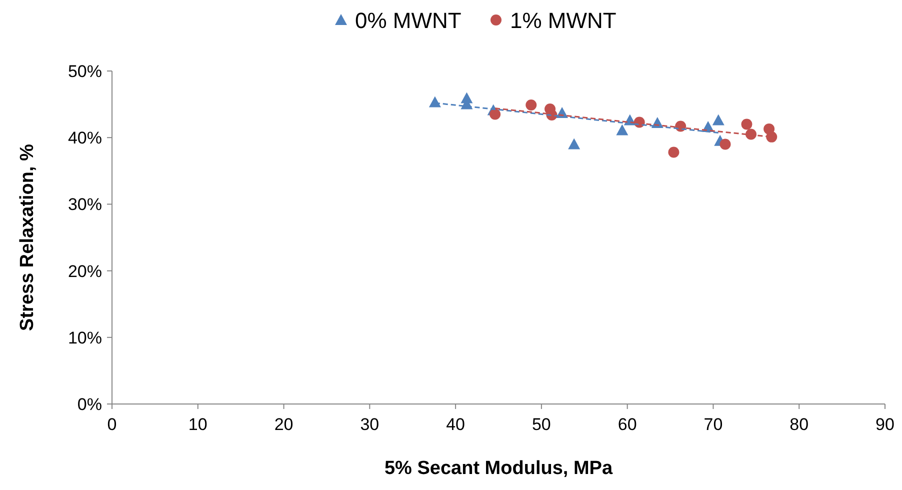  What do you see at coordinates (85, 271) in the screenshot?
I see `y-tick-label: 20%` at bounding box center [85, 271].